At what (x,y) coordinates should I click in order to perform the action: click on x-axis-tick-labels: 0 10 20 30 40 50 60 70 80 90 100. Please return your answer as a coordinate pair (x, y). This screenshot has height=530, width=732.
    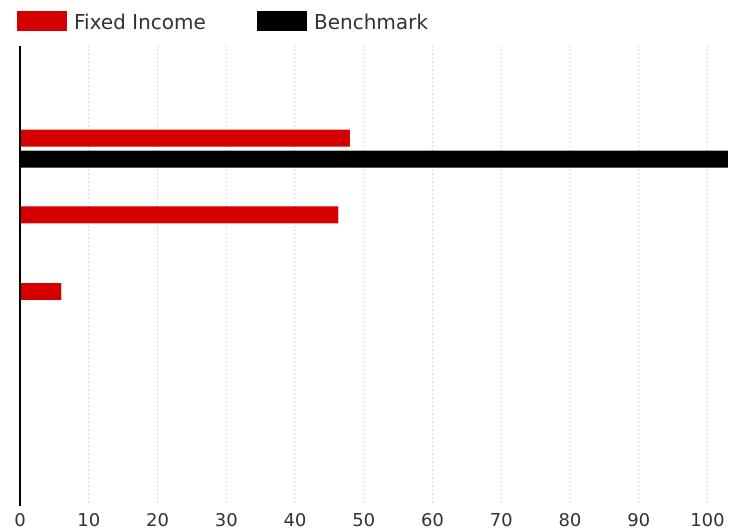
    Looking at the image, I should click on (369, 520).